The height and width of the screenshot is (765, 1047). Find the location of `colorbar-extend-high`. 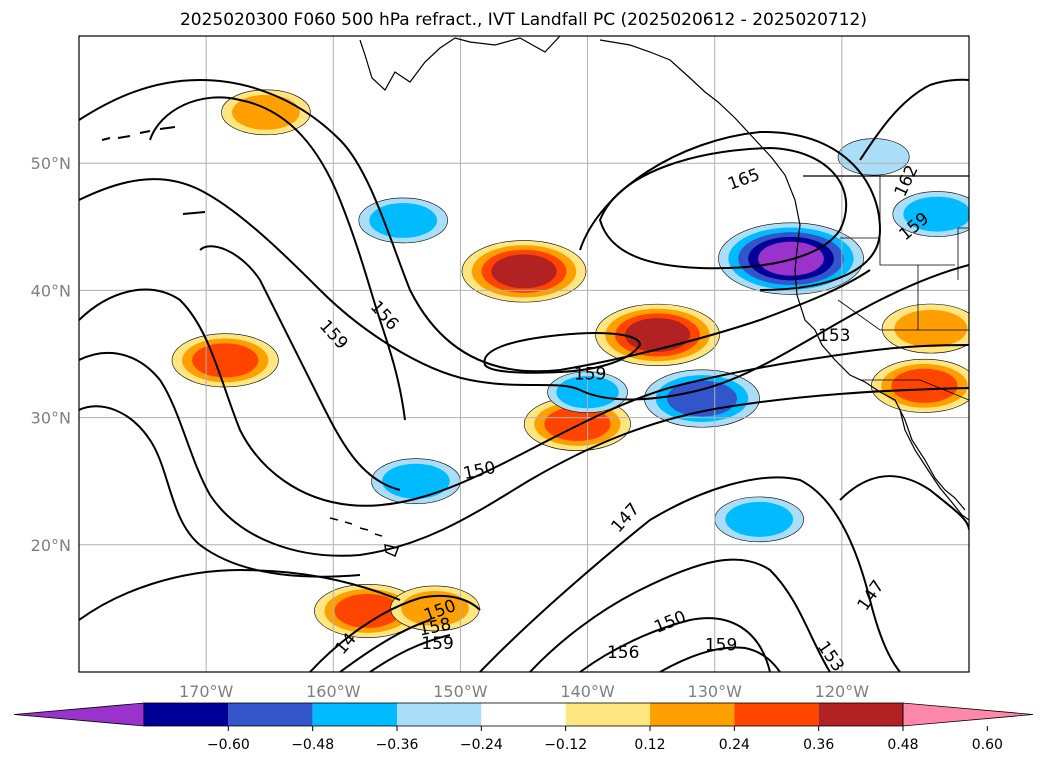

colorbar-extend-high is located at coordinates (968, 714).